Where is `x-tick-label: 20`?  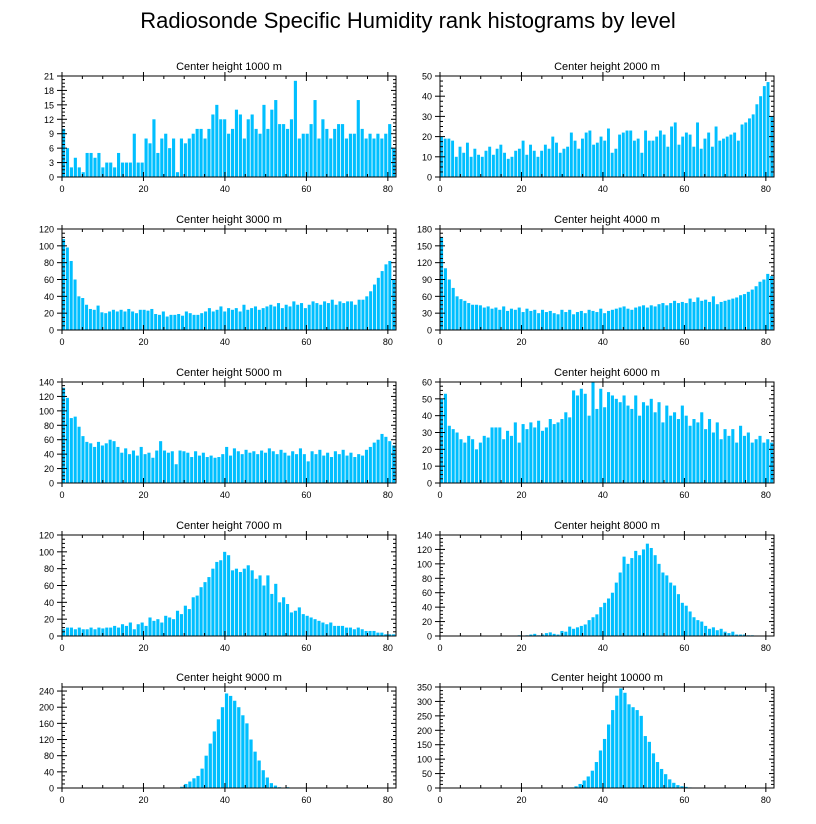
x-tick-label: 20 is located at coordinates (143, 342).